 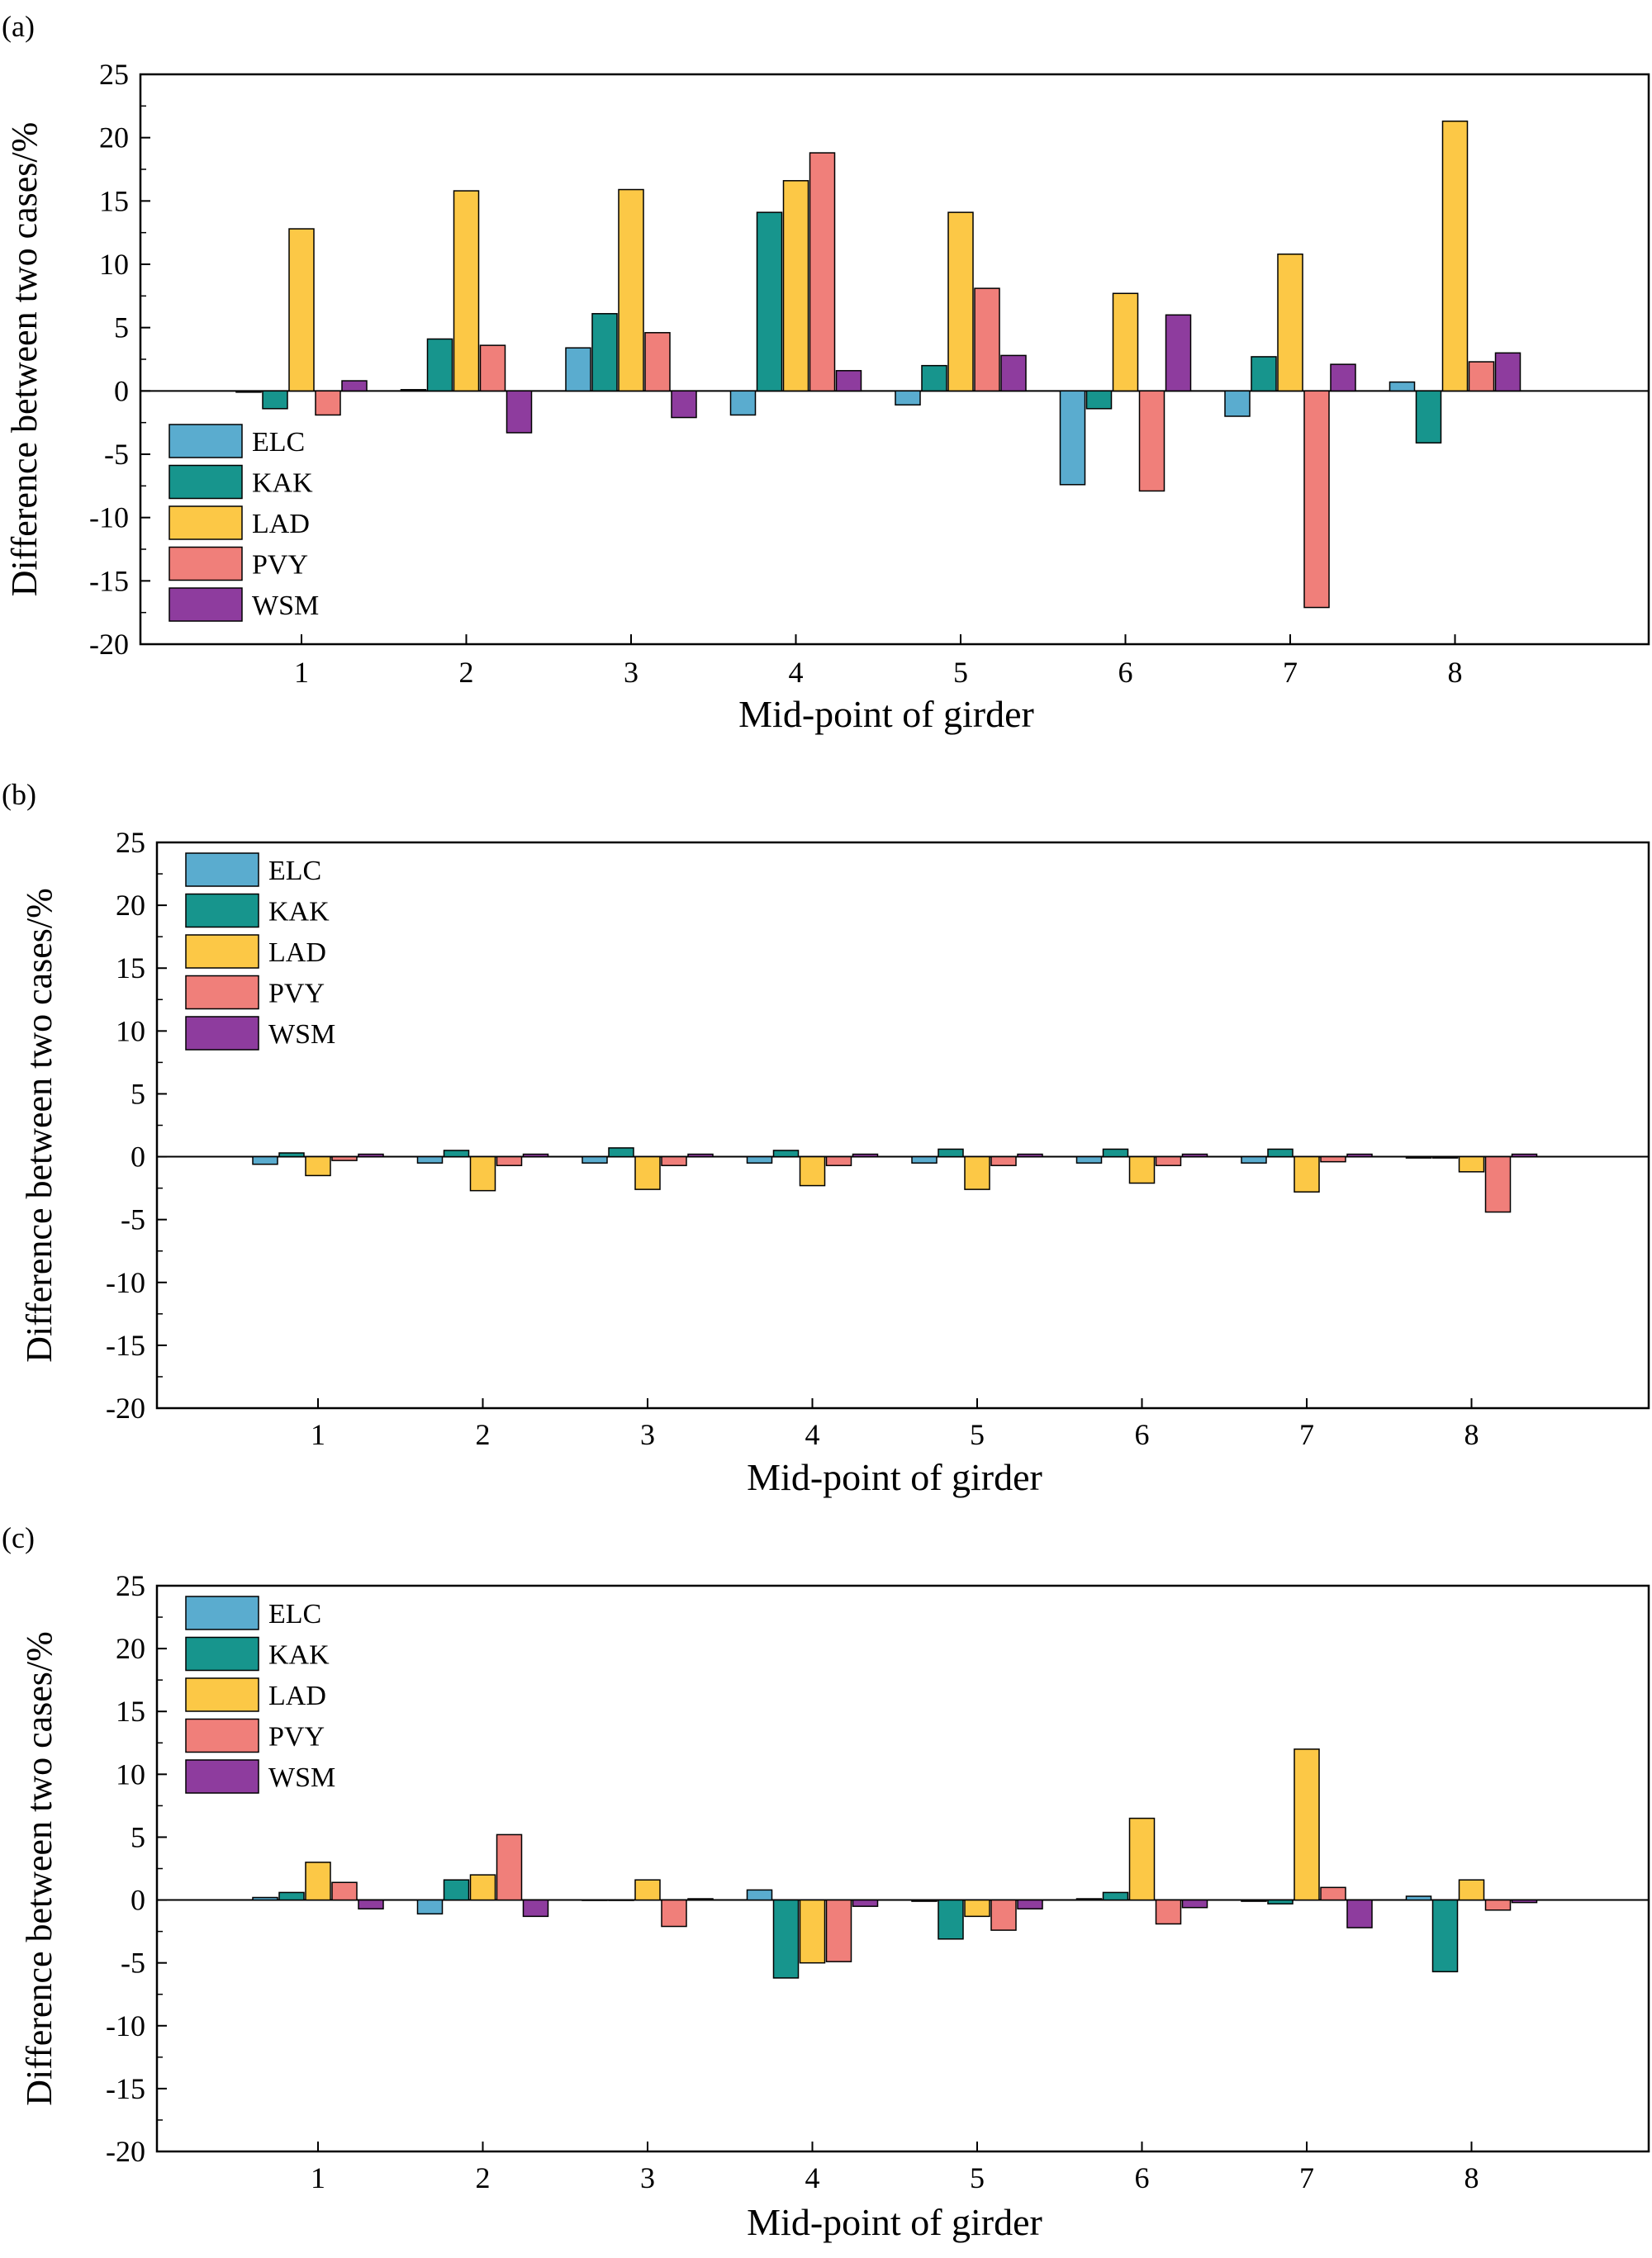 What do you see at coordinates (282, 484) in the screenshot?
I see `legend-label-kak: KAK` at bounding box center [282, 484].